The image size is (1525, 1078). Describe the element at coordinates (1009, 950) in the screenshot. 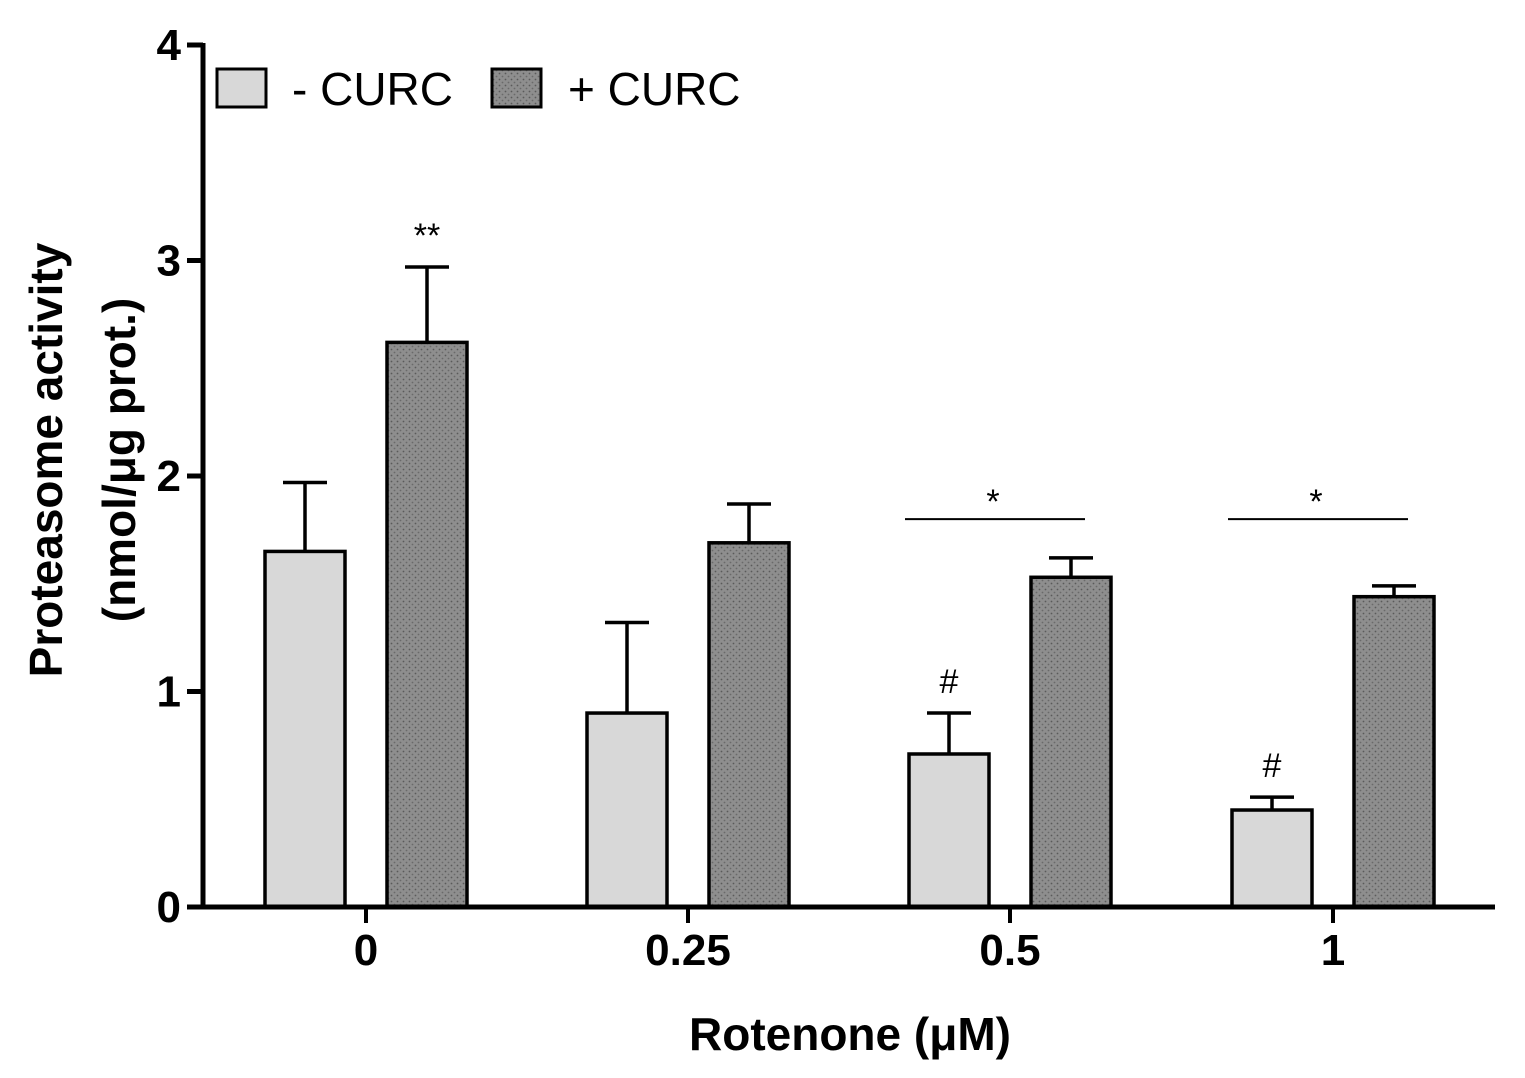

I see `x-tick-label-2: 0.5` at that location.